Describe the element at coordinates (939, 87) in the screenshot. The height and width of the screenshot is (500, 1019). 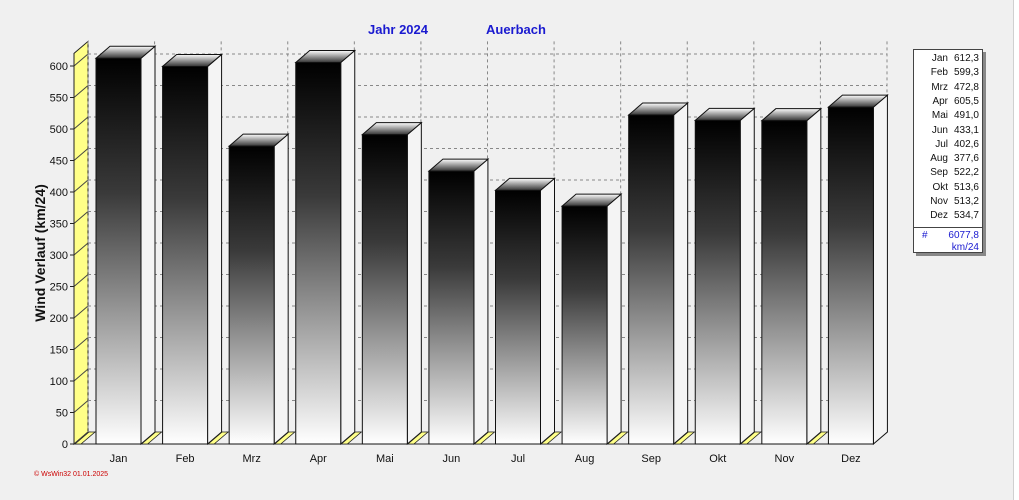
I see `legend-month: Mrz` at that location.